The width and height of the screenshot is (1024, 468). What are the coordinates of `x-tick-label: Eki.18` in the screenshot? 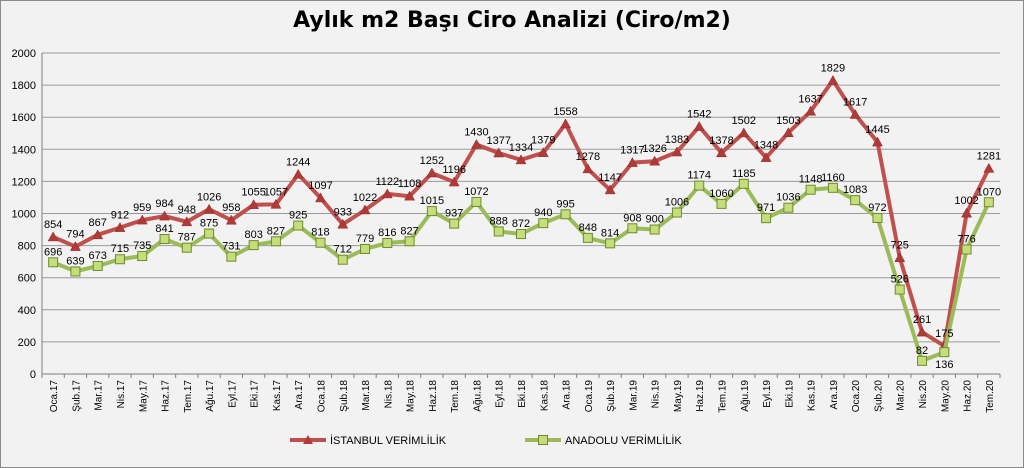 It's located at (522, 394).